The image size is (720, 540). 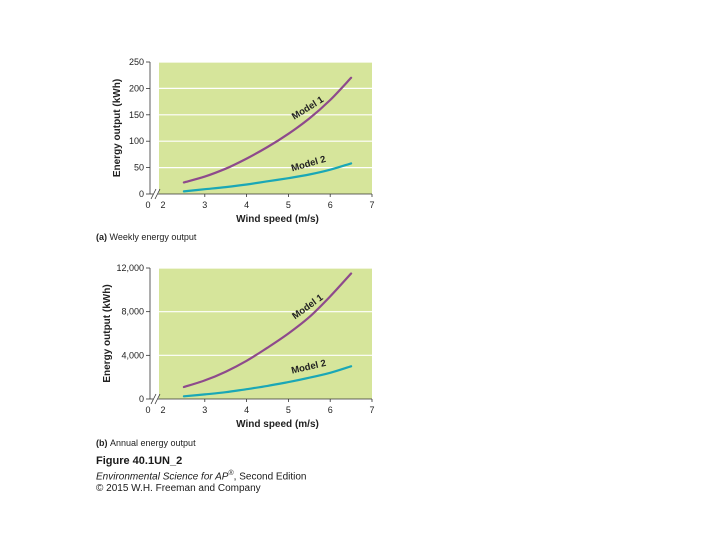 I want to click on panel-caption: (a) Weekly energy output, so click(x=146, y=237).